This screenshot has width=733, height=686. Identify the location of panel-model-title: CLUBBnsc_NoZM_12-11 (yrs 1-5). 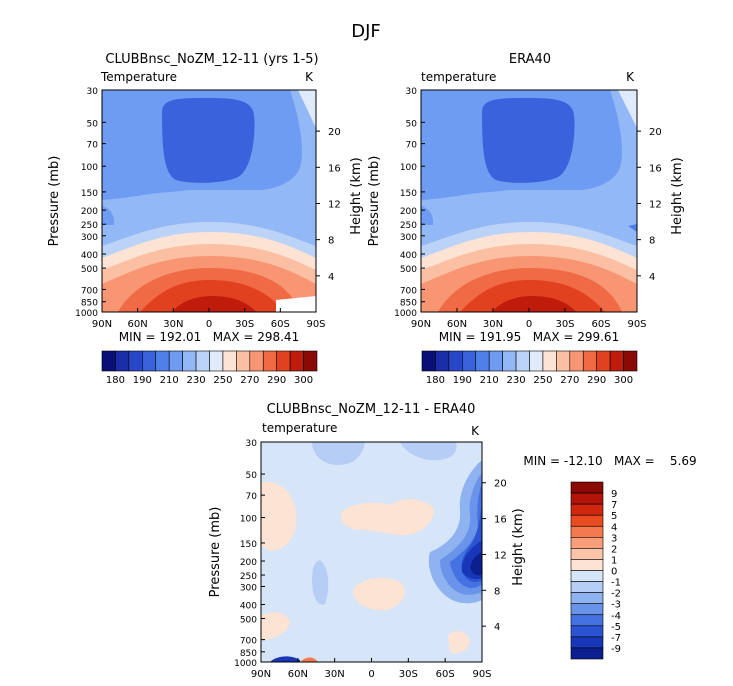
(211, 59).